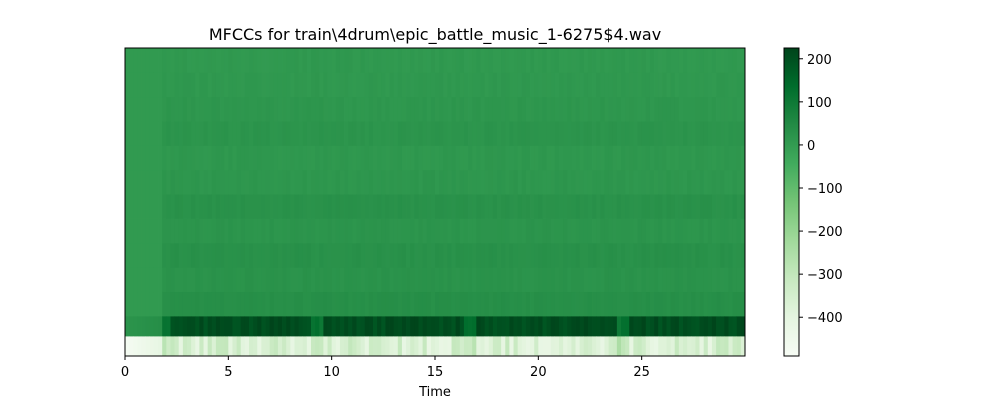  Describe the element at coordinates (125, 372) in the screenshot. I see `x-tick-label: 0` at that location.